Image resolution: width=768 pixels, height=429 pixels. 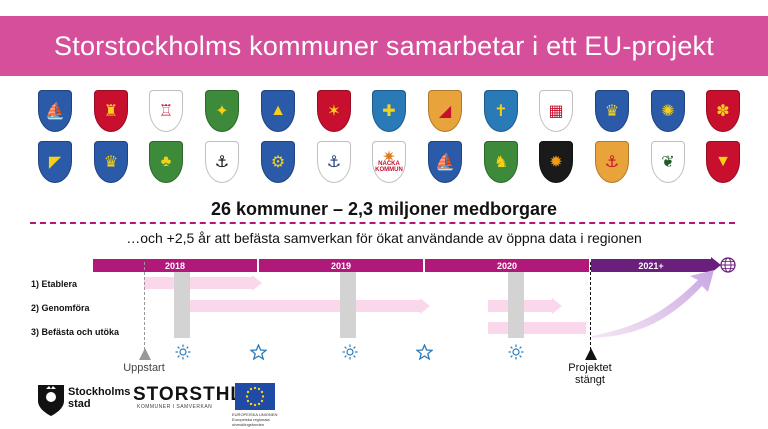 I want to click on anchor-crest-icon: ⚓, so click(x=334, y=162).